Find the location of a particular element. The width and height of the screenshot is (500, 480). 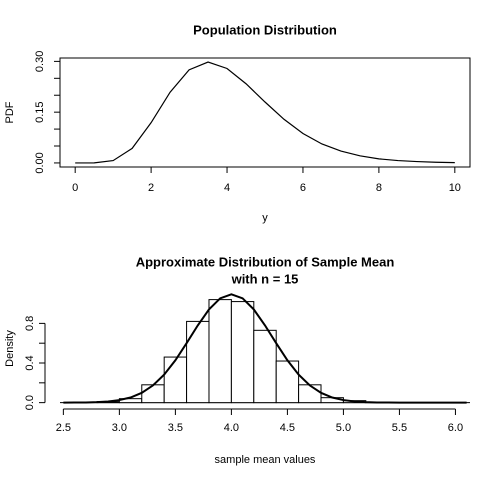

x-tick-label: 0 is located at coordinates (75, 188).